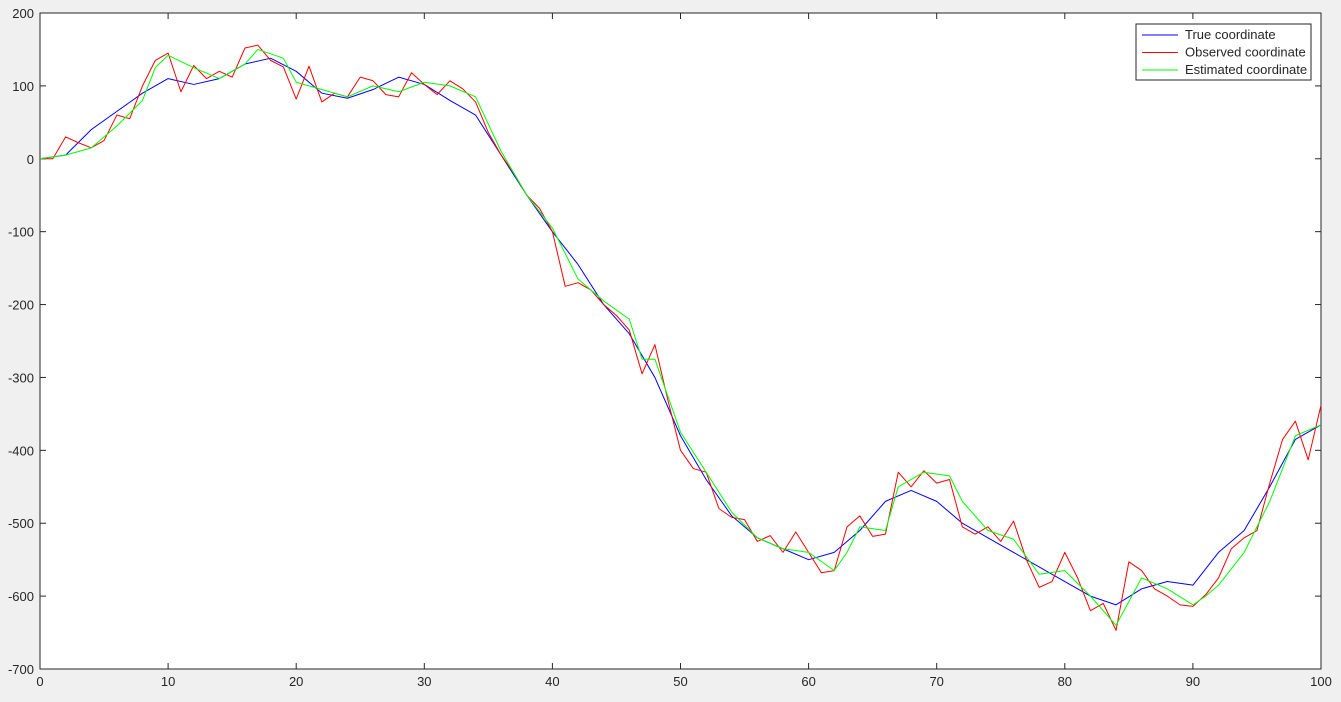 The width and height of the screenshot is (1341, 702). I want to click on y-tick-label: -100, so click(21, 232).